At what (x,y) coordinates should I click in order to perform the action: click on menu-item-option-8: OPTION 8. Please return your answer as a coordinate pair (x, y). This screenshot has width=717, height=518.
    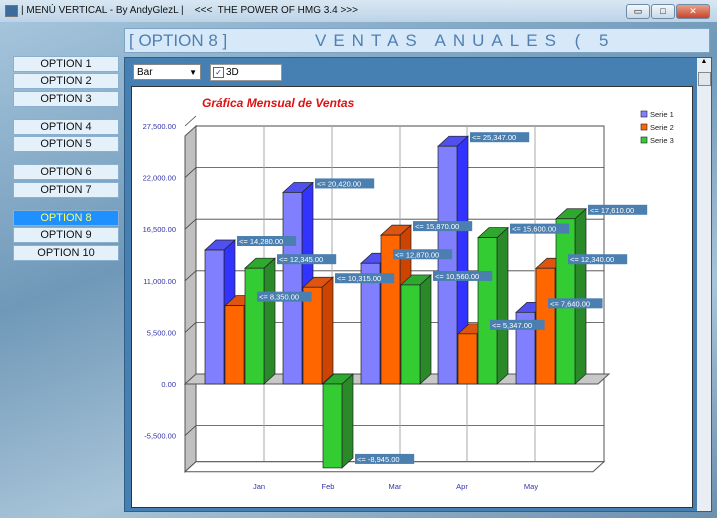
    Looking at the image, I should click on (66, 218).